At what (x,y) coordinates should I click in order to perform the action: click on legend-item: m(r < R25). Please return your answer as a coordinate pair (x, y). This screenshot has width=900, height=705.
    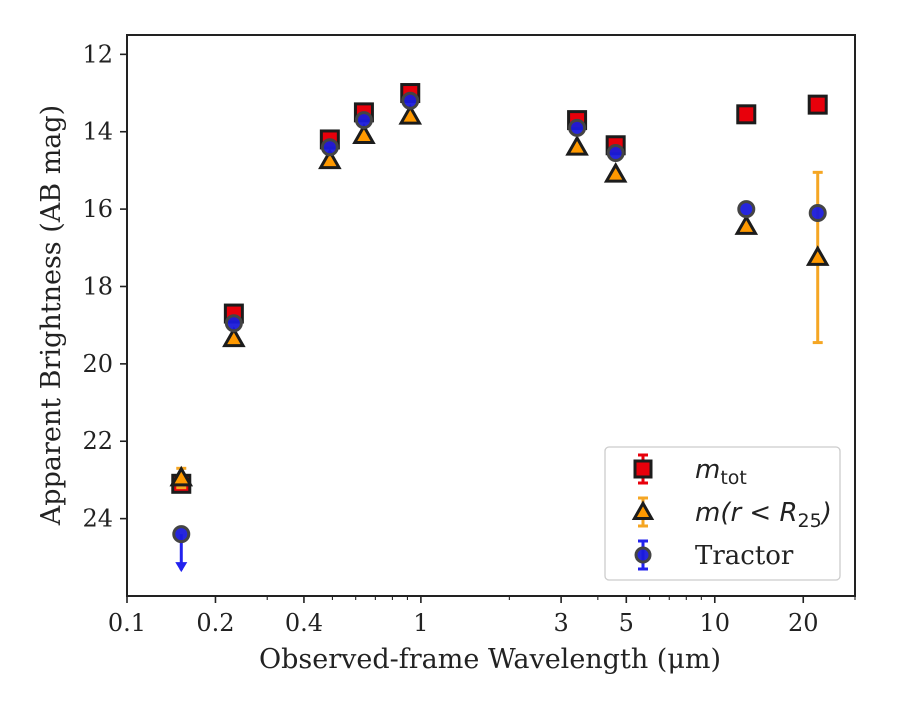
    Looking at the image, I should click on (731, 514).